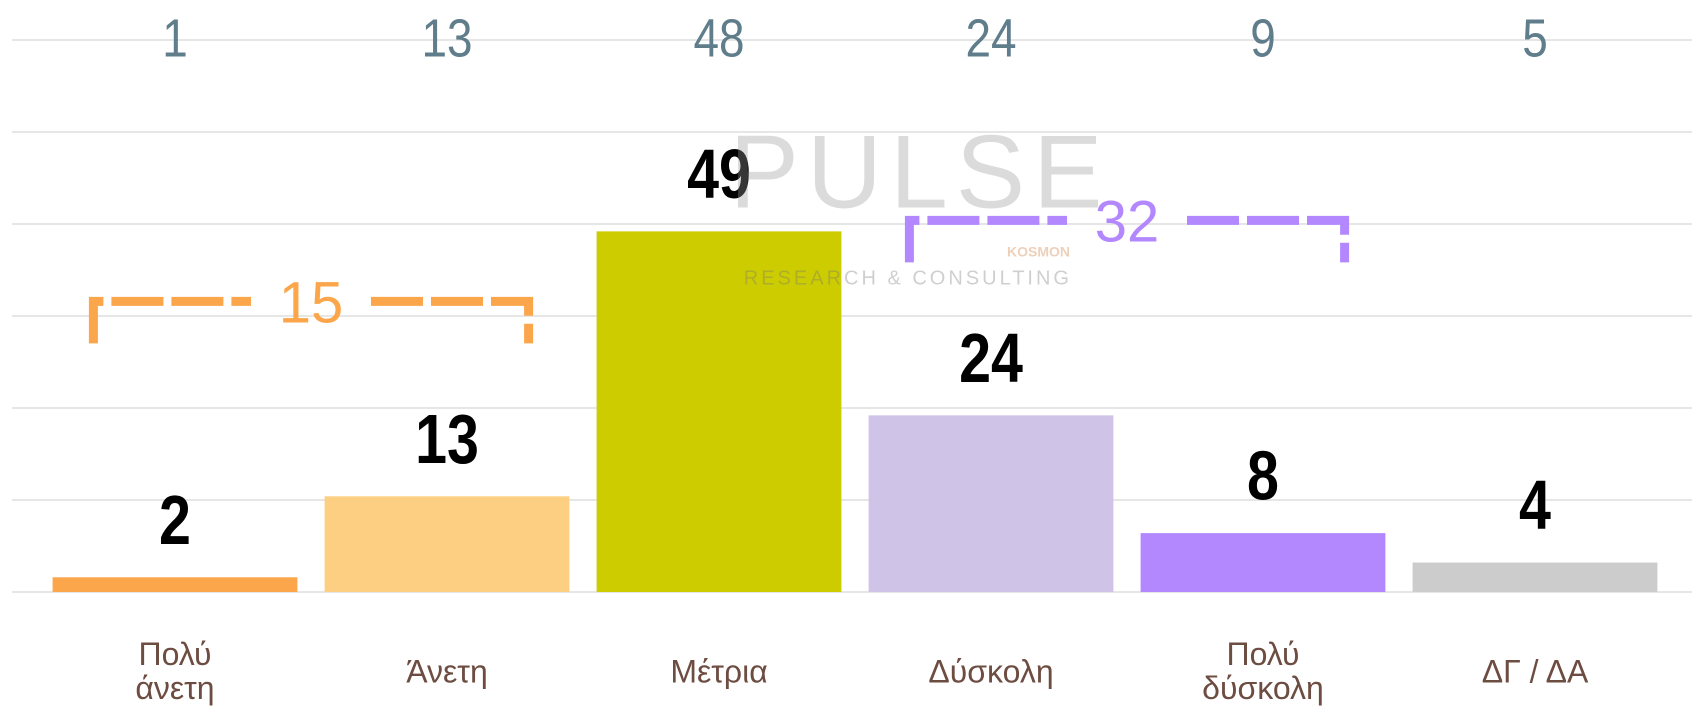  I want to click on value-label: 13, so click(447, 438).